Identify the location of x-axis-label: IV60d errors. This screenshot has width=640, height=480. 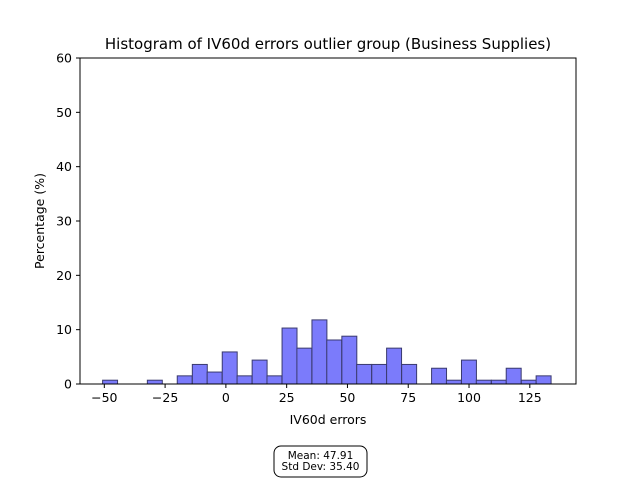
(328, 419).